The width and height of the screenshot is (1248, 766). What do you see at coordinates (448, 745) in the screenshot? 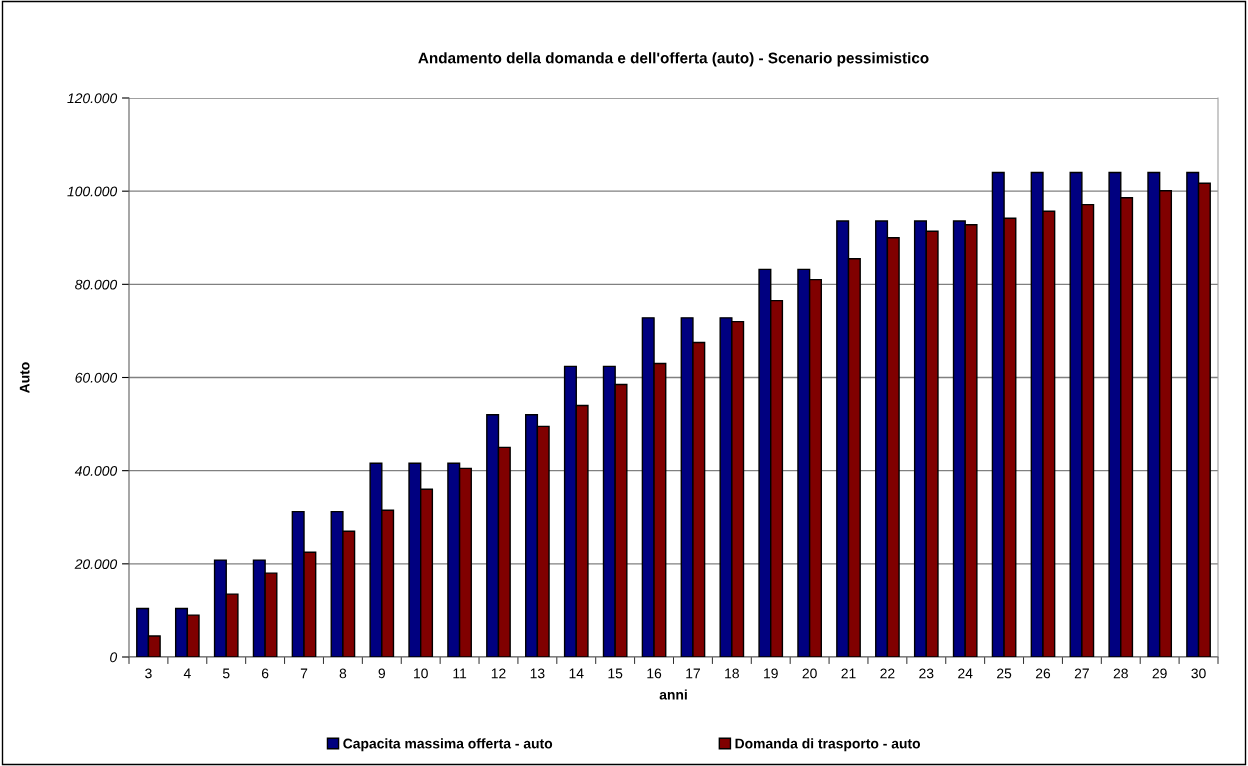
I see `legend-label: Capacita massima offerta - auto` at bounding box center [448, 745].